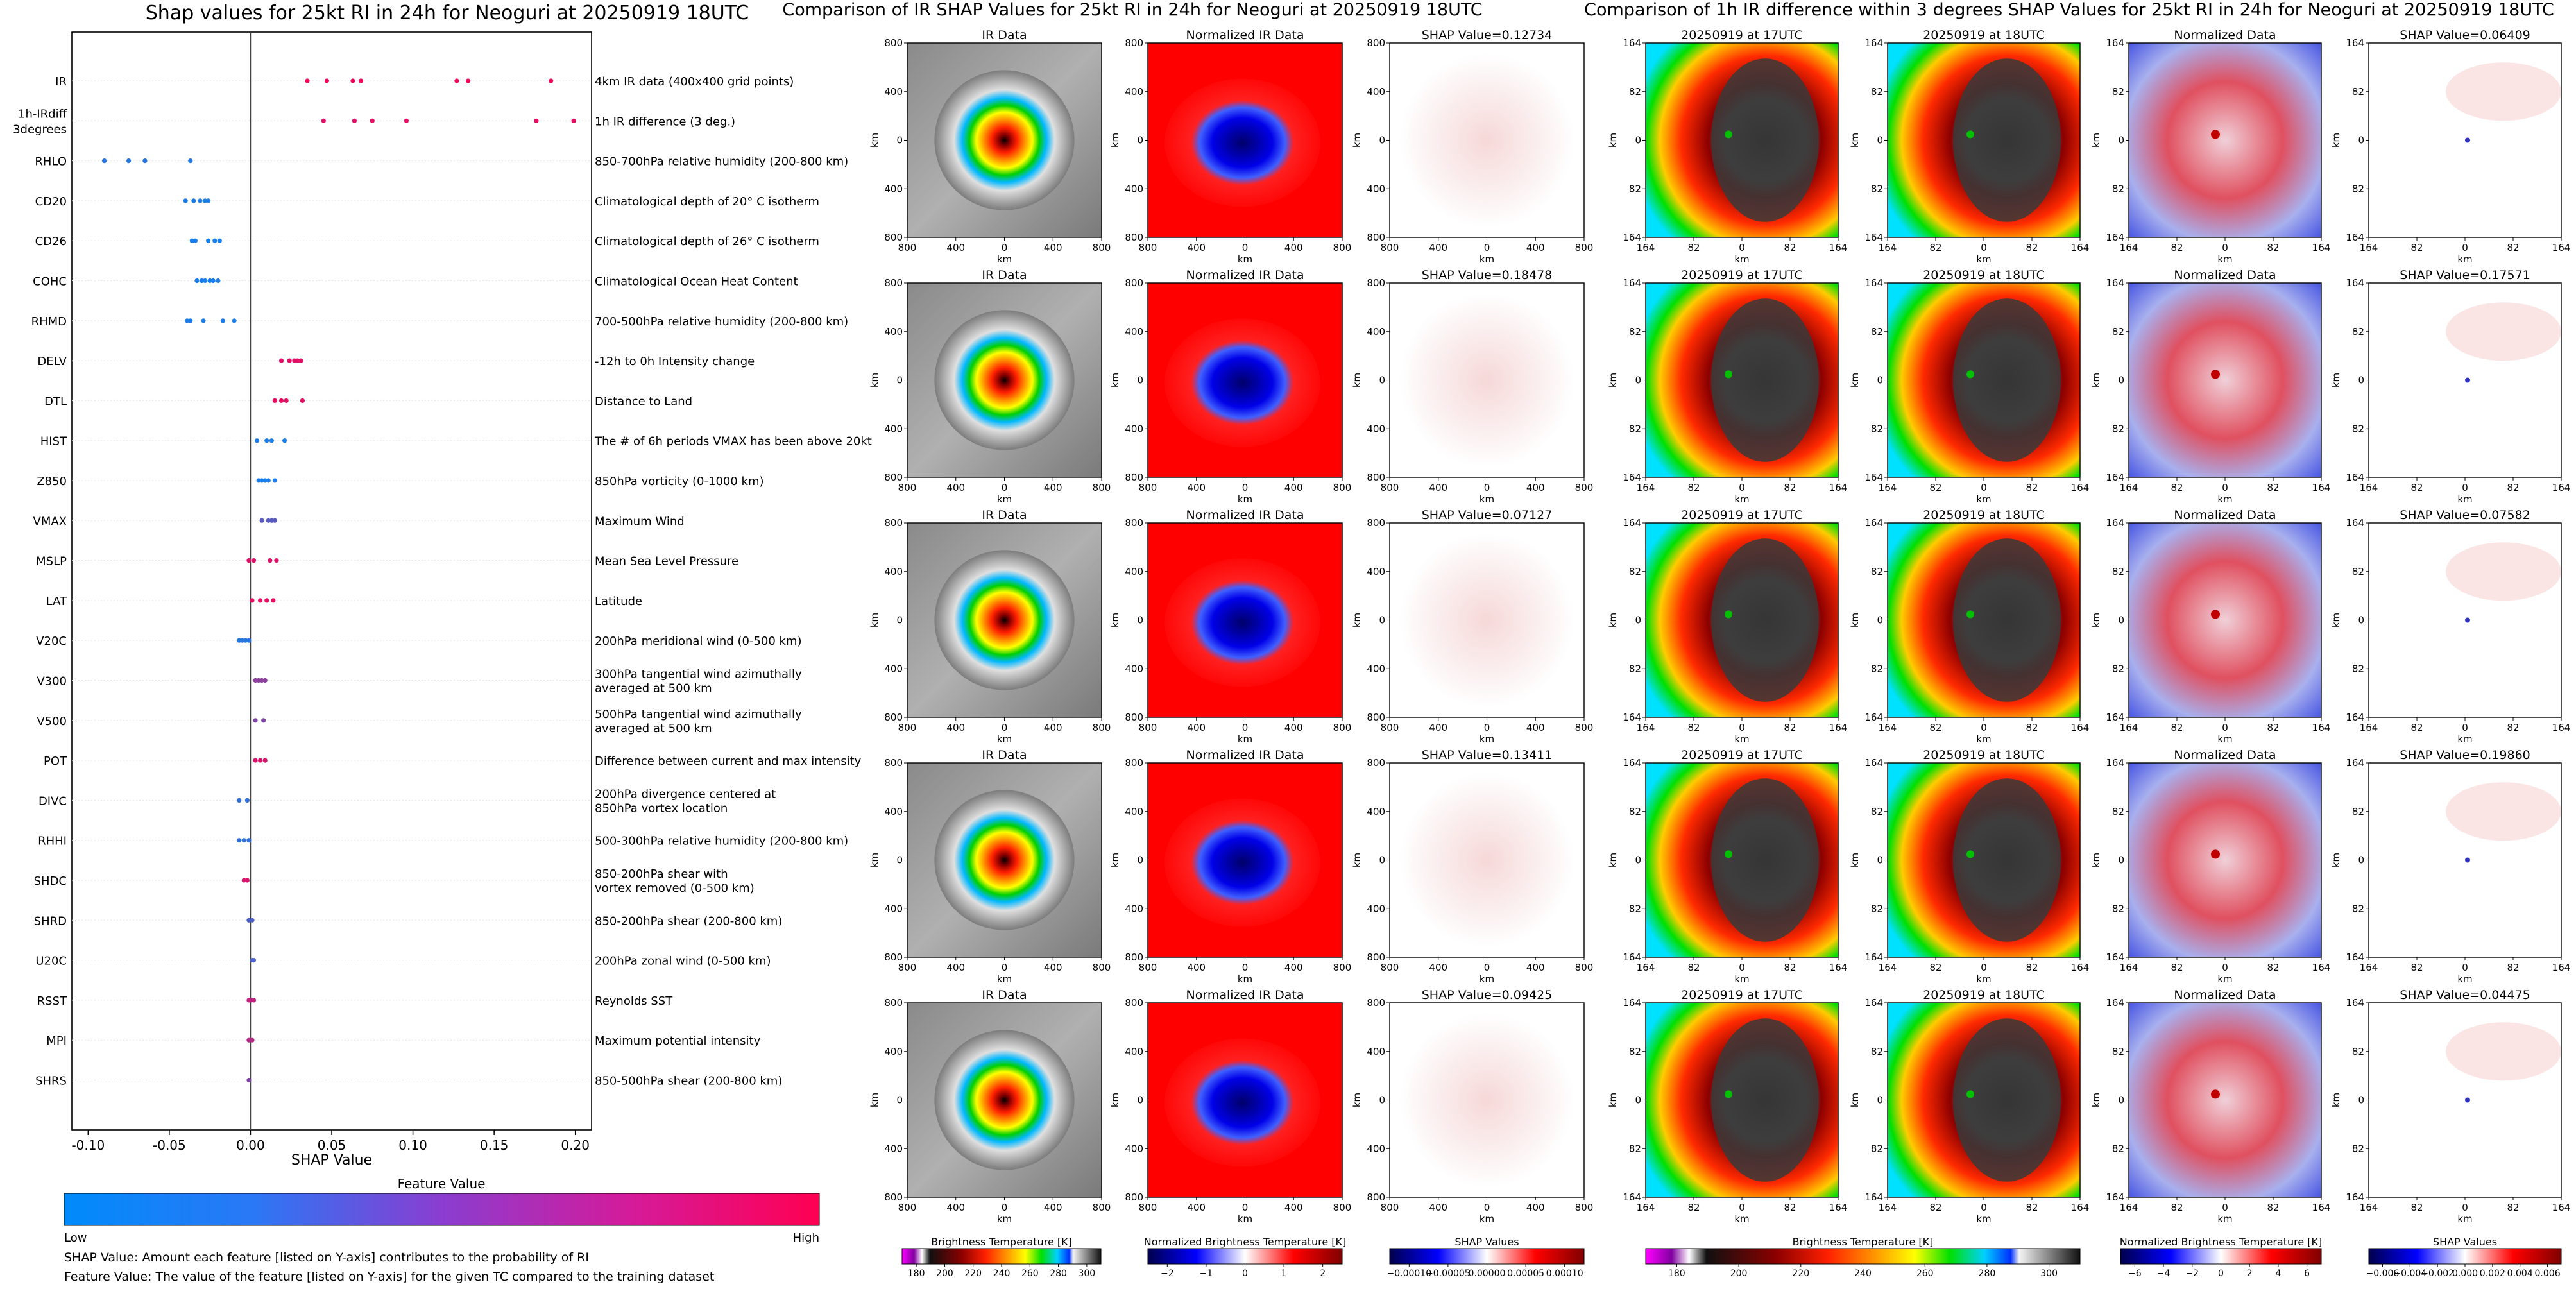  Describe the element at coordinates (1742, 275) in the screenshot. I see `panel-title: 20250919 at 17UTC` at that location.